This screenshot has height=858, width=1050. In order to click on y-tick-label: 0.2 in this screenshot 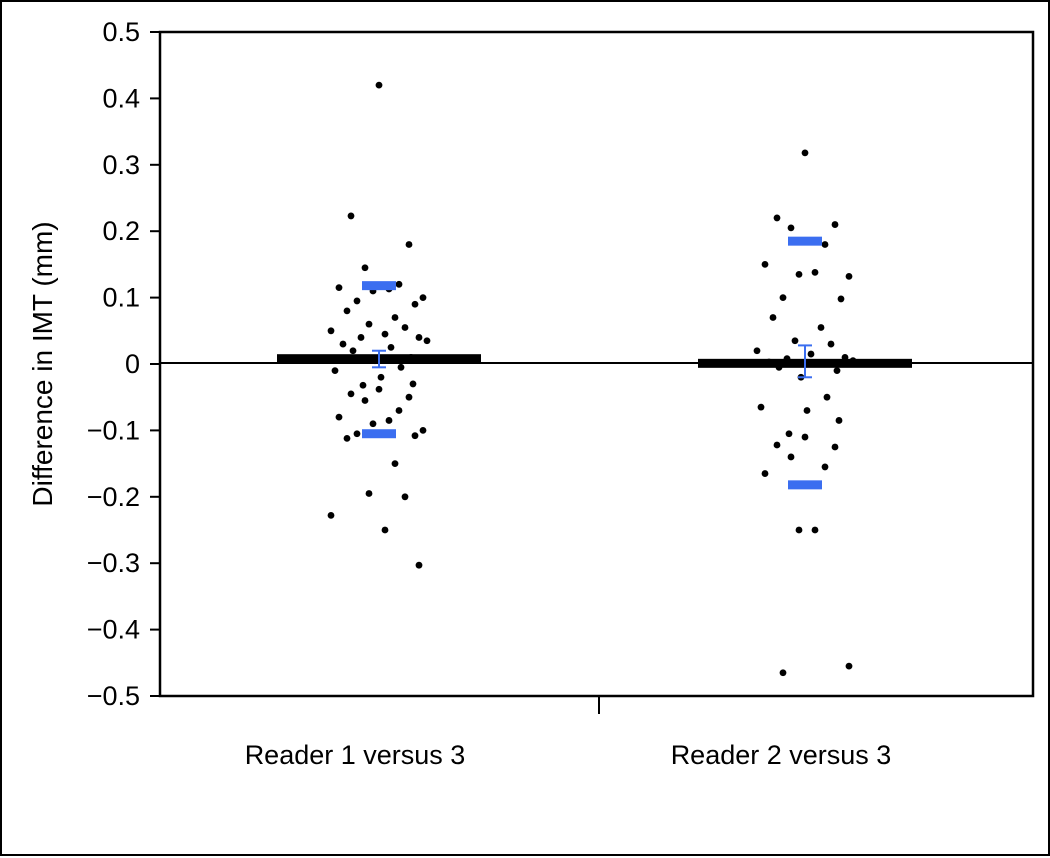, I will do `click(121, 231)`.